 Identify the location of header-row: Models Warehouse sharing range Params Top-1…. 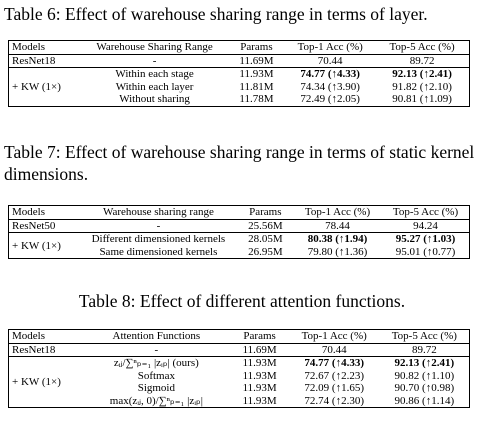
(239, 212).